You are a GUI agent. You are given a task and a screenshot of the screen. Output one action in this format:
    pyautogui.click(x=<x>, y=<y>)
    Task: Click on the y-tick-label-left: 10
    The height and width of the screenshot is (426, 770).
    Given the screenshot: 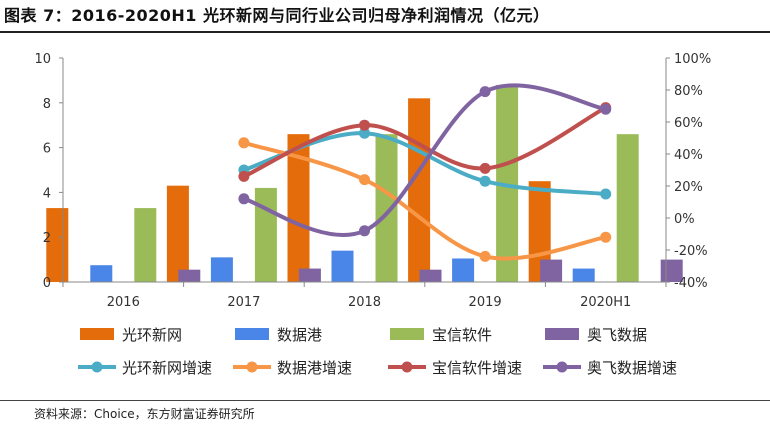 What is the action you would take?
    pyautogui.click(x=42, y=59)
    